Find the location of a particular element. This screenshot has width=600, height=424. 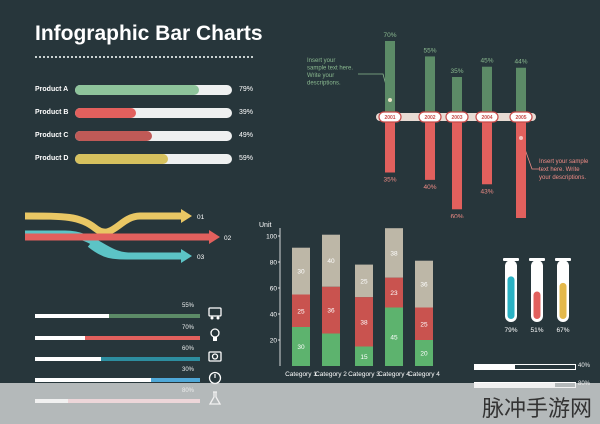

page-title: Infographic Bar Charts is located at coordinates (149, 33).